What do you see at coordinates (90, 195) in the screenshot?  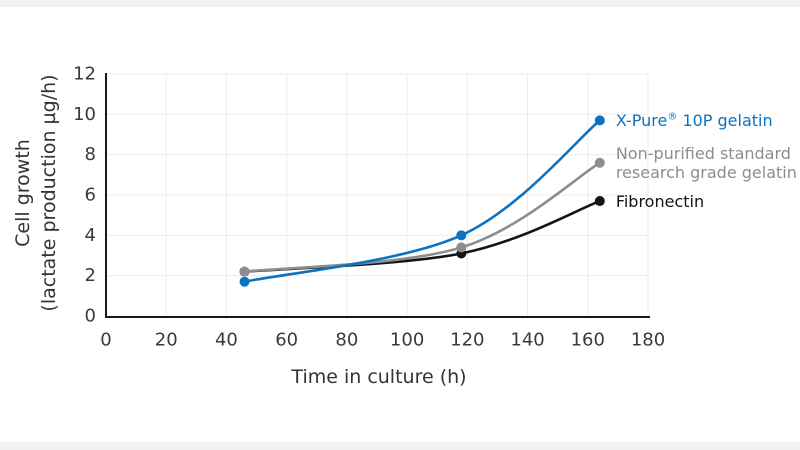 I see `y-tick-label: 6` at bounding box center [90, 195].